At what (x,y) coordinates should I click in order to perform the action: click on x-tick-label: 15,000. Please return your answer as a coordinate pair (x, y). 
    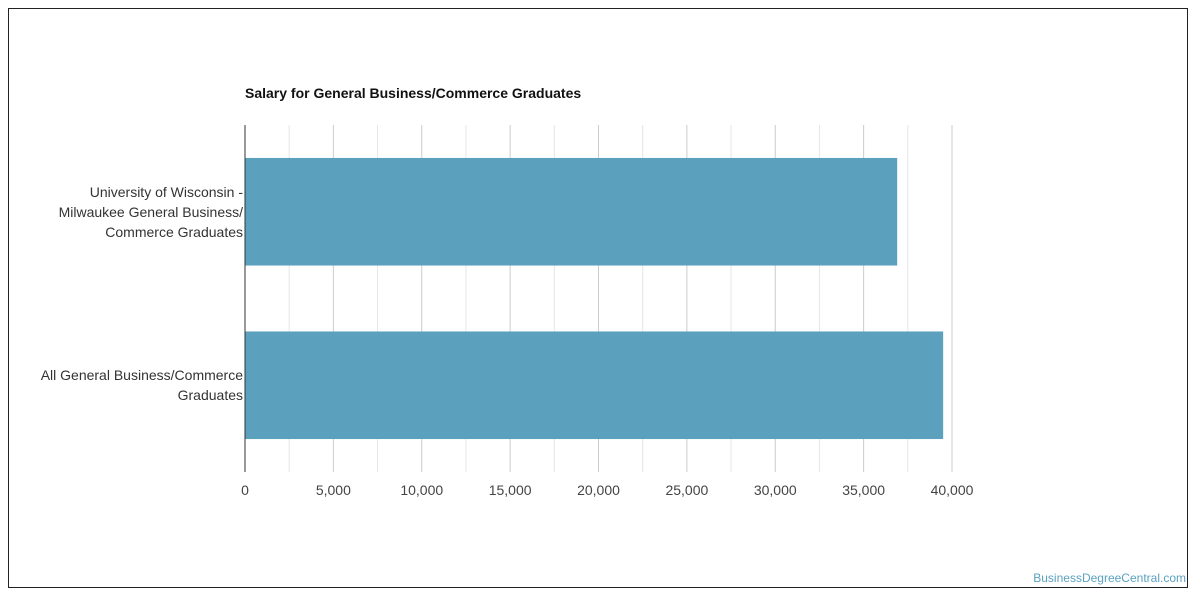
    Looking at the image, I should click on (510, 490).